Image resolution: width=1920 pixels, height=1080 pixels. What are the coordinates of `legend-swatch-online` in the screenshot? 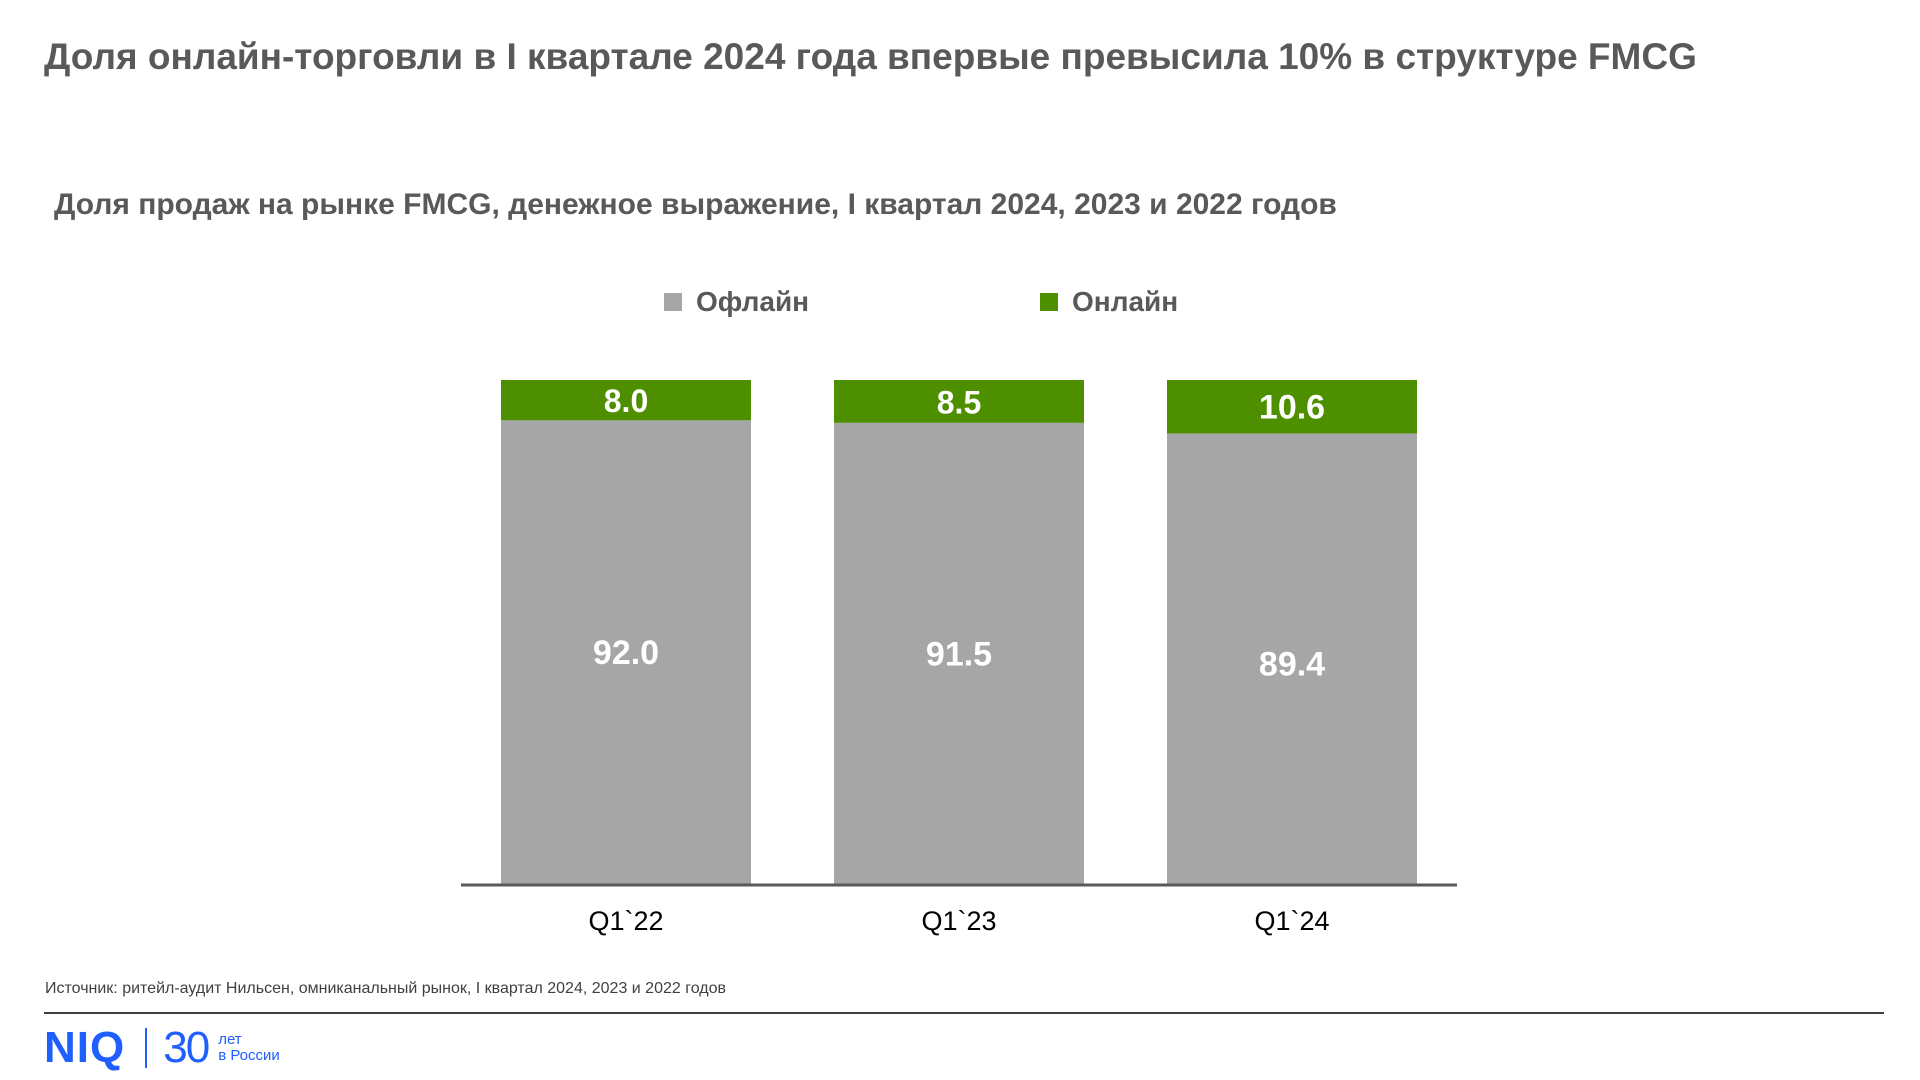 It's located at (1049, 302).